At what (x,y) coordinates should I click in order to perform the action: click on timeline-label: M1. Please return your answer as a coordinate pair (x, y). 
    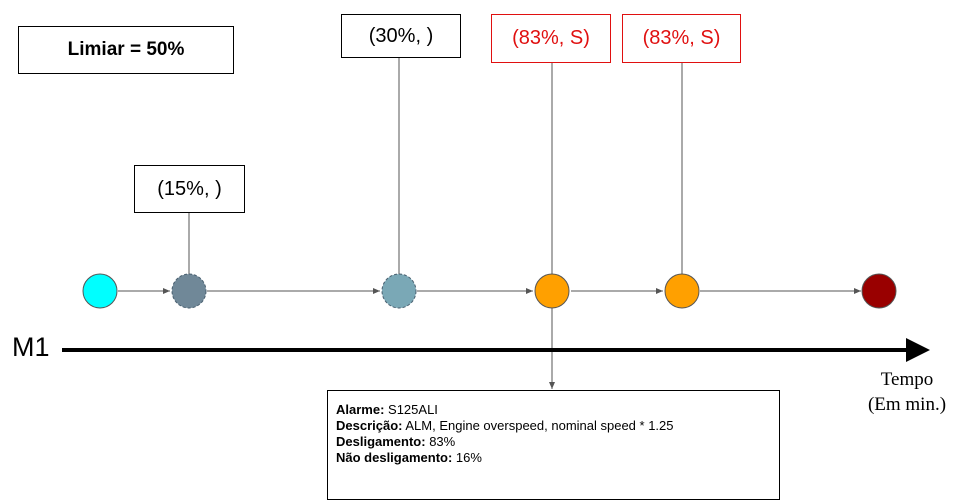
    Looking at the image, I should click on (31, 347).